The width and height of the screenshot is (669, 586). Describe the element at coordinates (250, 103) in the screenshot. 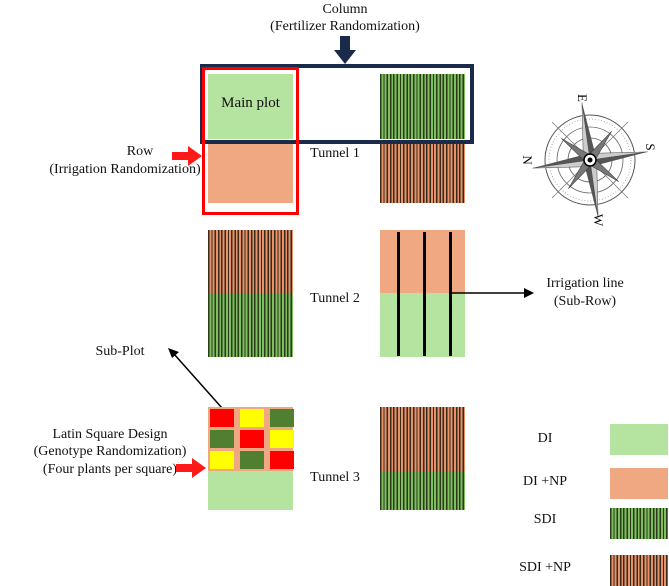

I see `main-plot-label: Main plot` at that location.